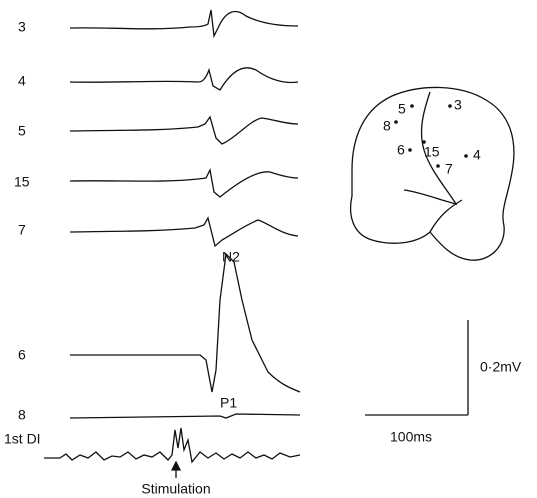 The image size is (537, 498). What do you see at coordinates (458, 105) in the screenshot?
I see `site-label: 3` at bounding box center [458, 105].